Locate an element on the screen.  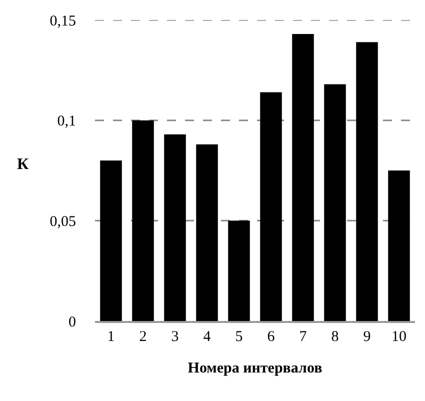
y-tick-label: 0,1 is located at coordinates (66, 122).